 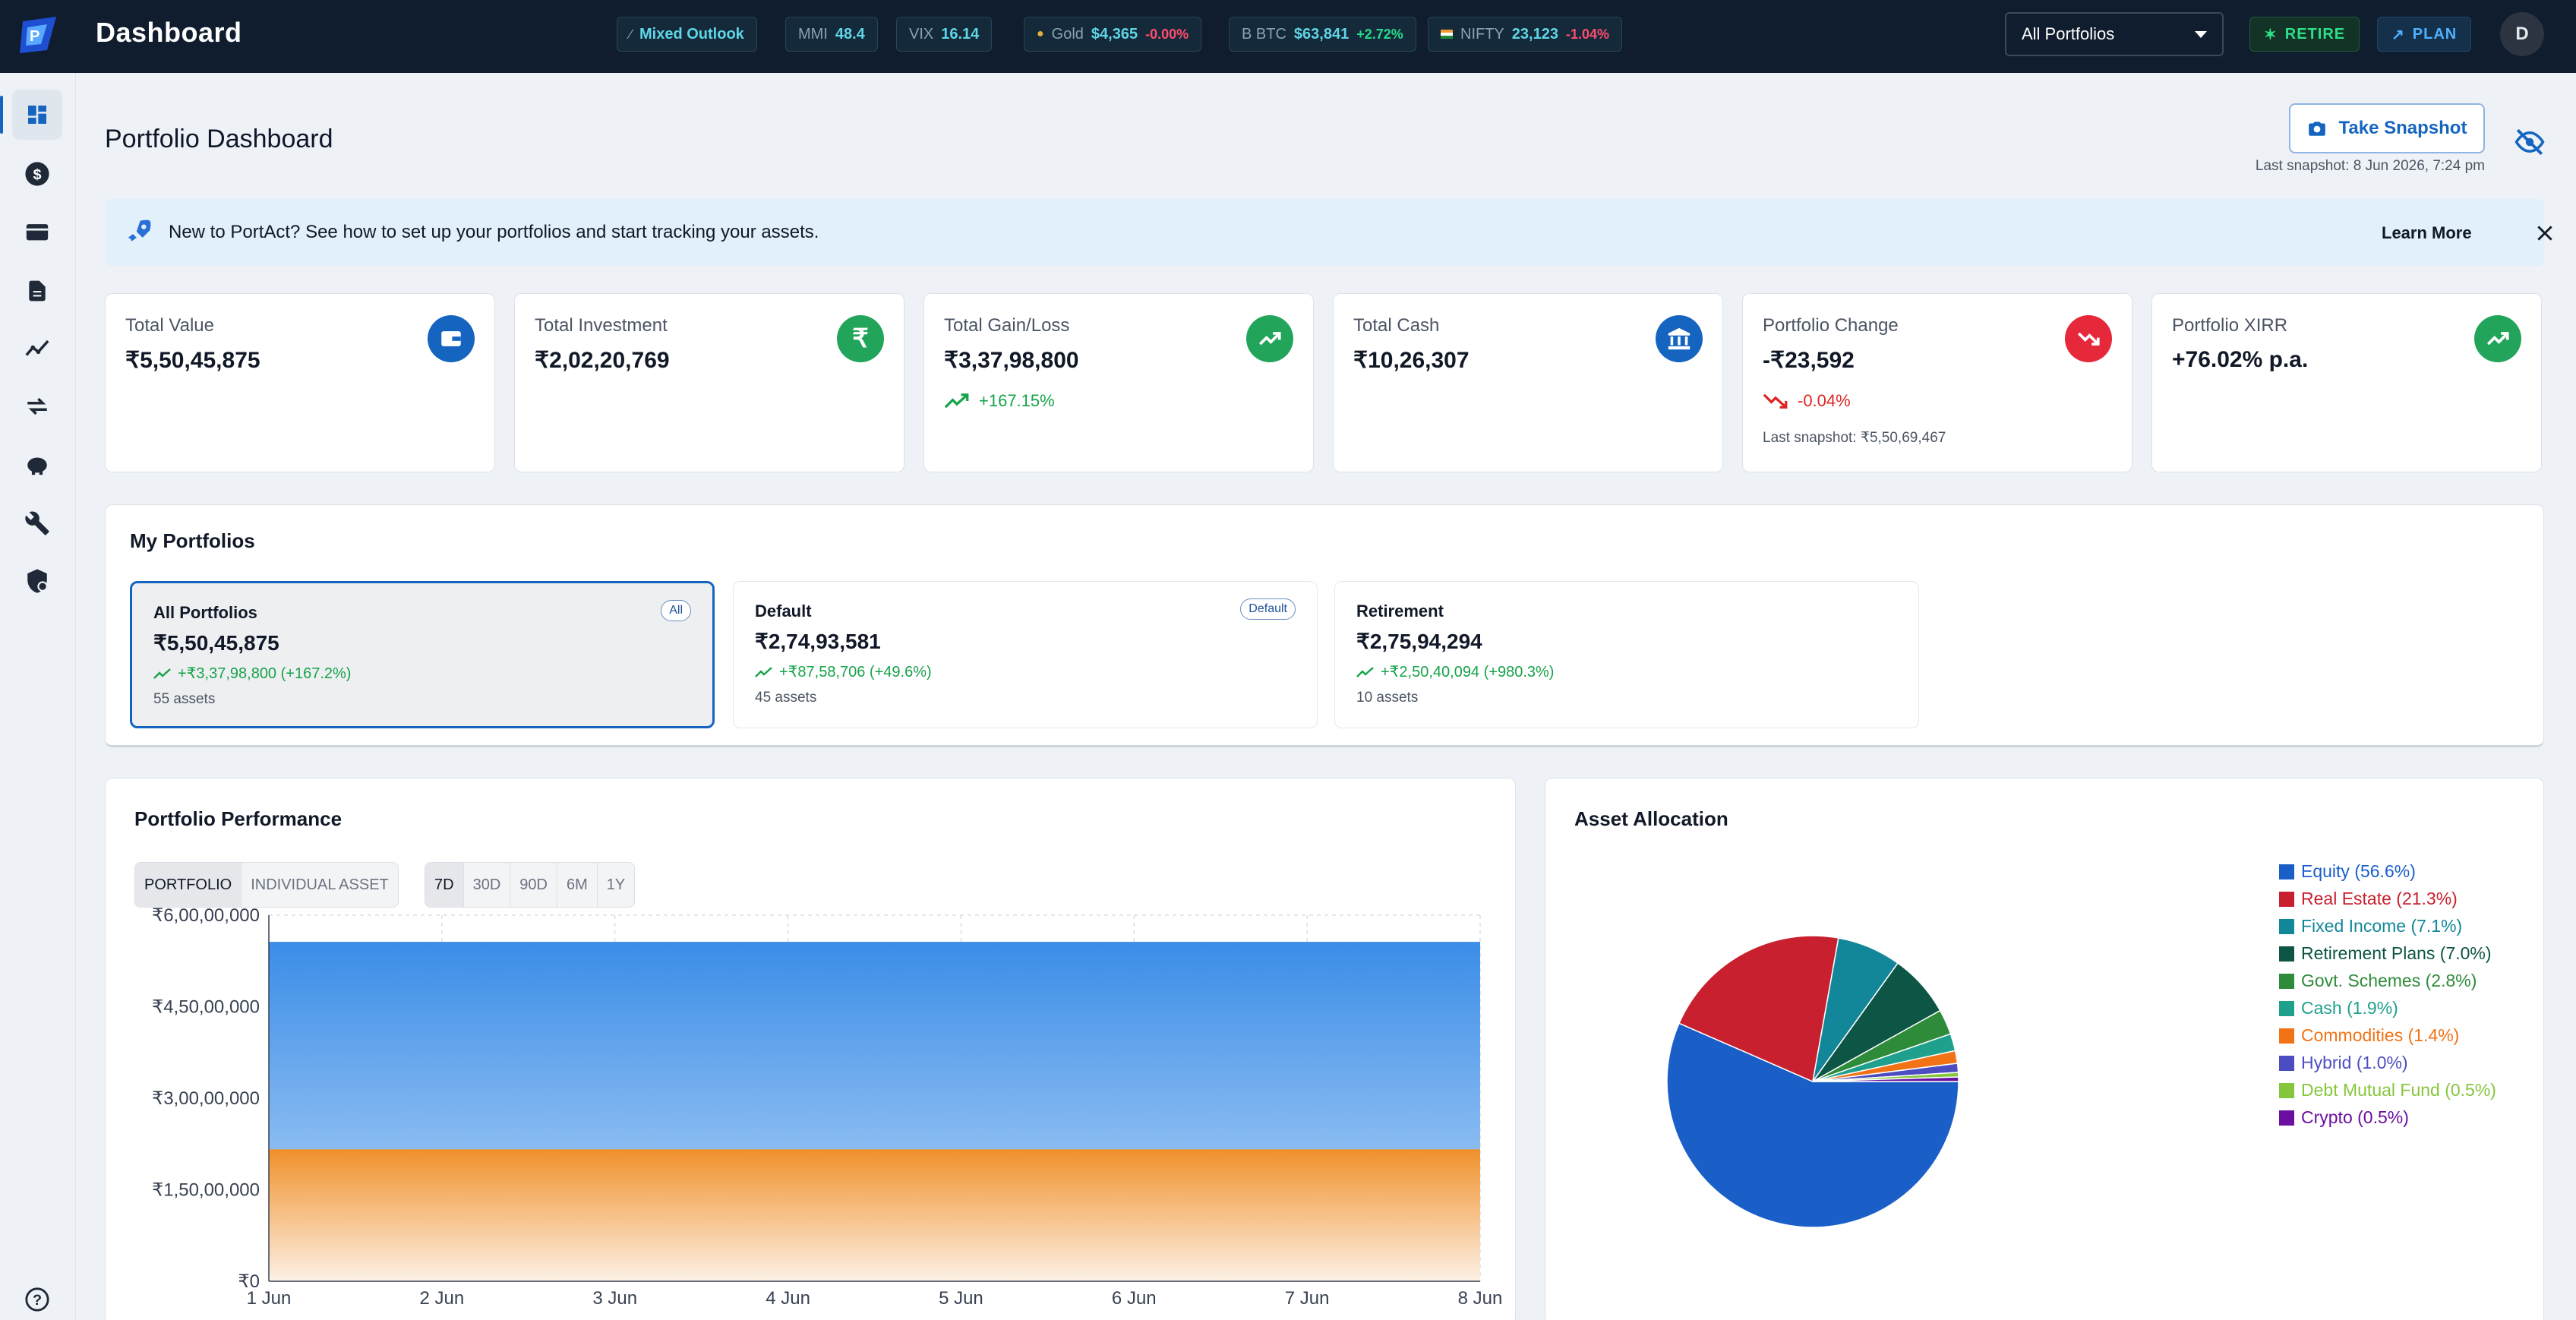 I want to click on tab-portfolio: PORTFOLIO, so click(x=188, y=885).